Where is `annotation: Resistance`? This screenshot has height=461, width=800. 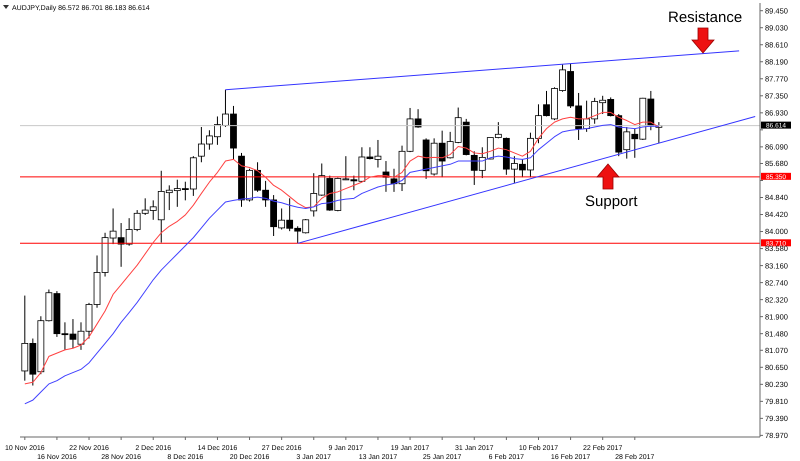
annotation: Resistance is located at coordinates (705, 17).